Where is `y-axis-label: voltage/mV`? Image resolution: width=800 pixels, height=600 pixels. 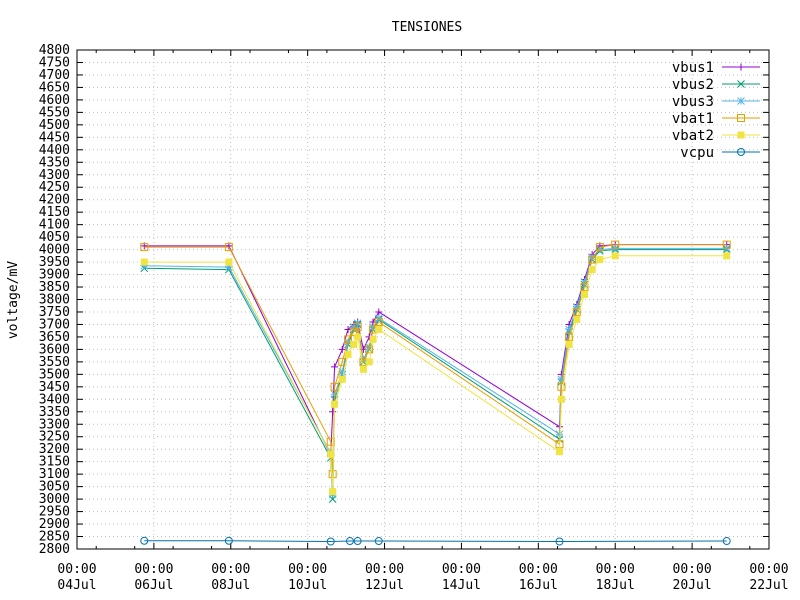
y-axis-label: voltage/mV is located at coordinates (13, 300).